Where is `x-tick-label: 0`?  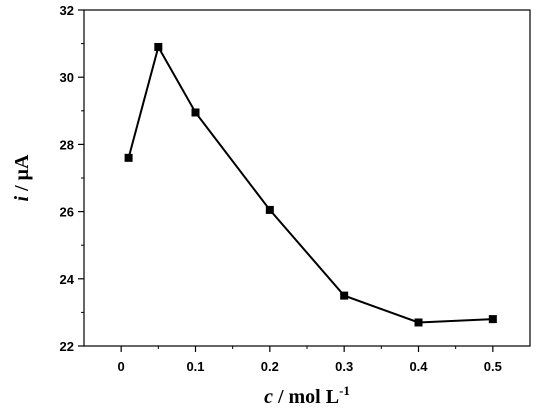 x-tick-label: 0 is located at coordinates (121, 366).